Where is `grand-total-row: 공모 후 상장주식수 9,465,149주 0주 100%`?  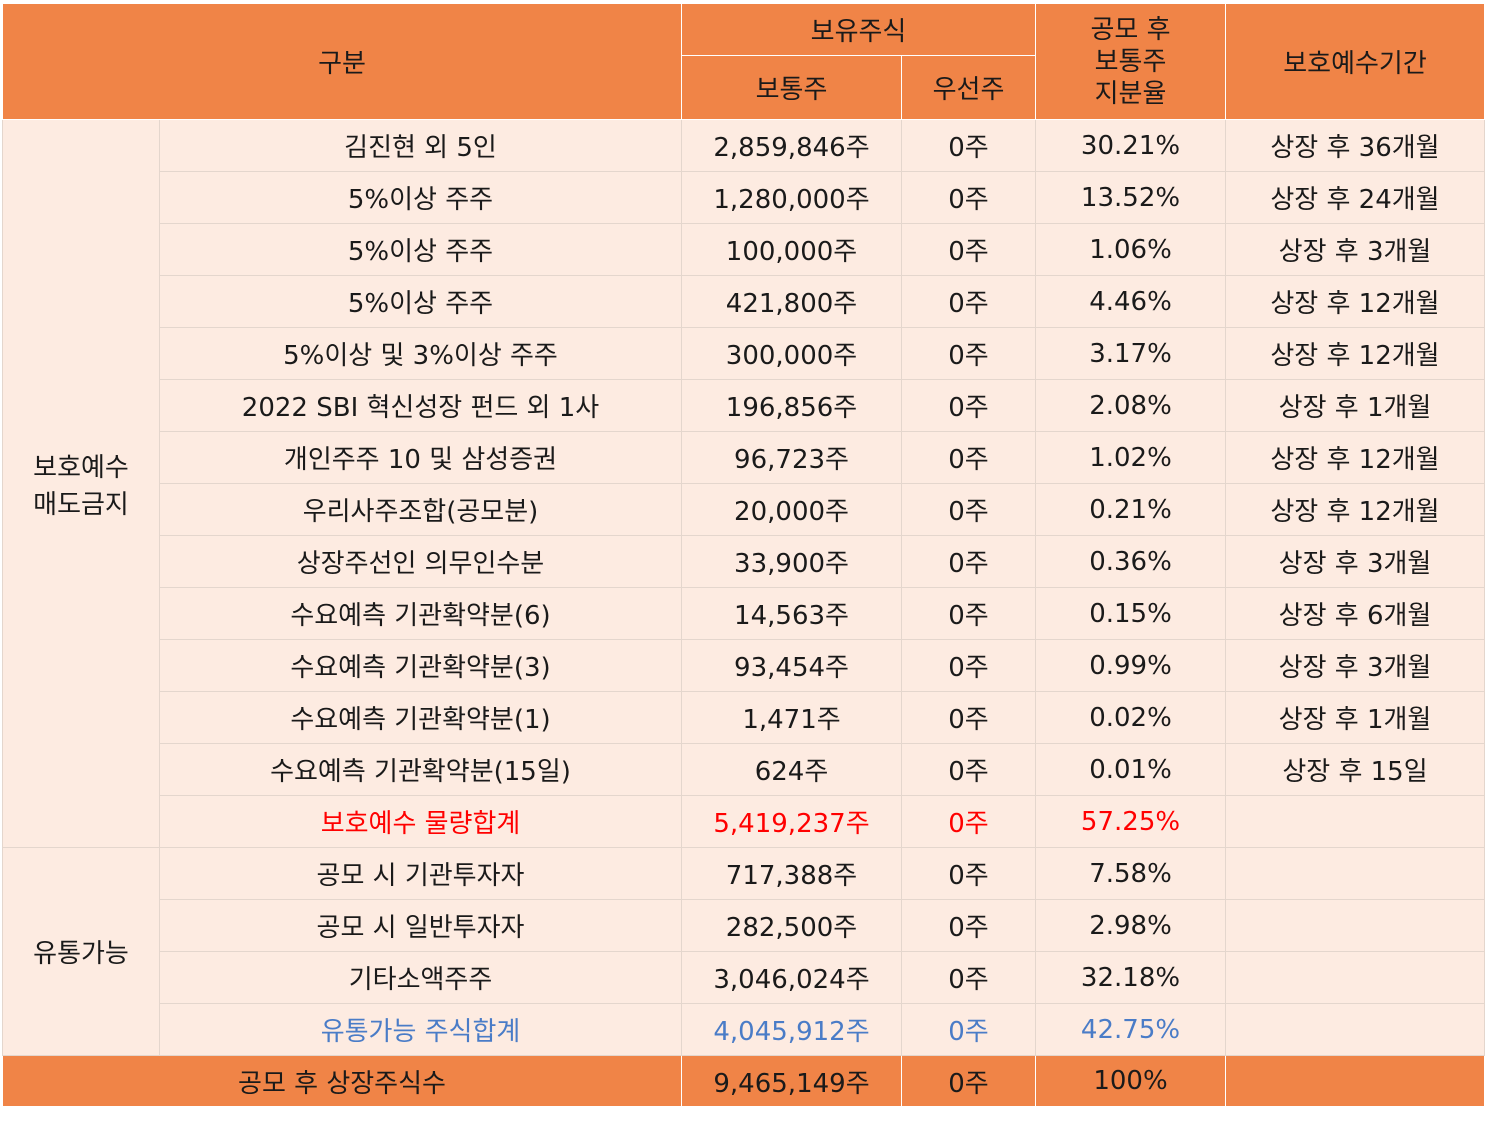
grand-total-row: 공모 후 상장주식수 9,465,149주 0주 100% is located at coordinates (743, 1081).